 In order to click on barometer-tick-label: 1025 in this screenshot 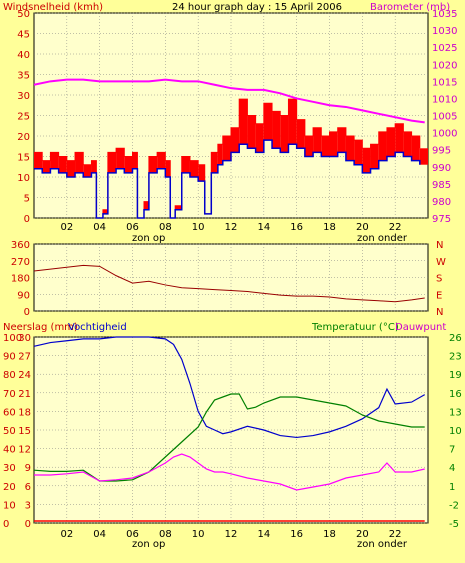, I will do `click(444, 48)`.